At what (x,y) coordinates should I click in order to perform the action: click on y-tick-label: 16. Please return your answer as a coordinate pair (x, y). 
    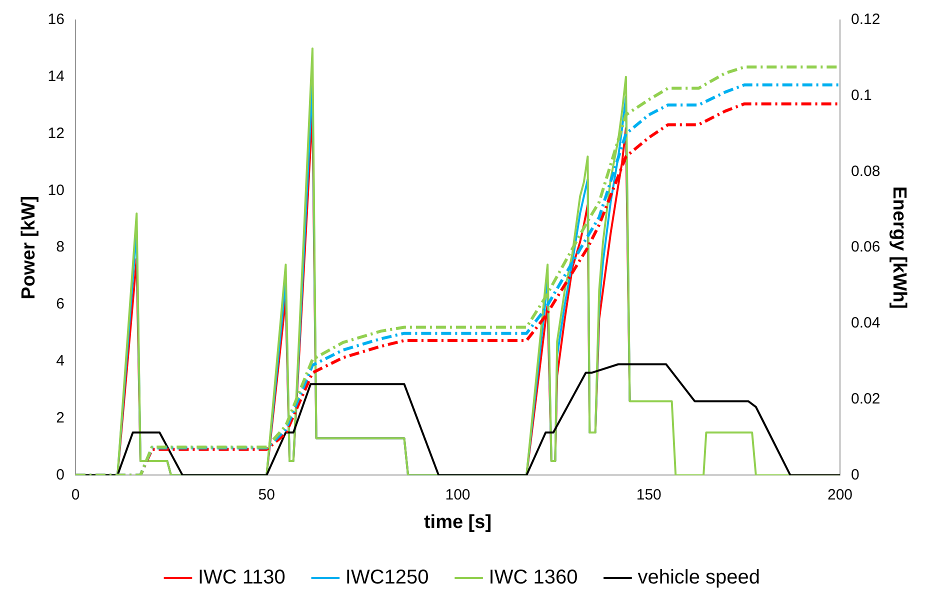
    Looking at the image, I should click on (56, 19).